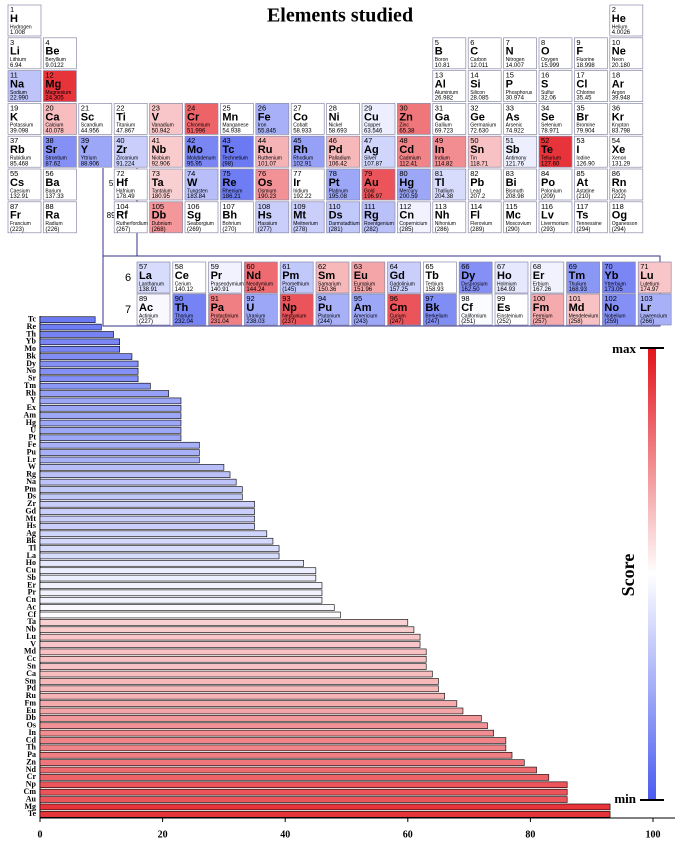 This screenshot has width=681, height=844. Describe the element at coordinates (548, 183) in the screenshot. I see `element-symbol: Po` at that location.